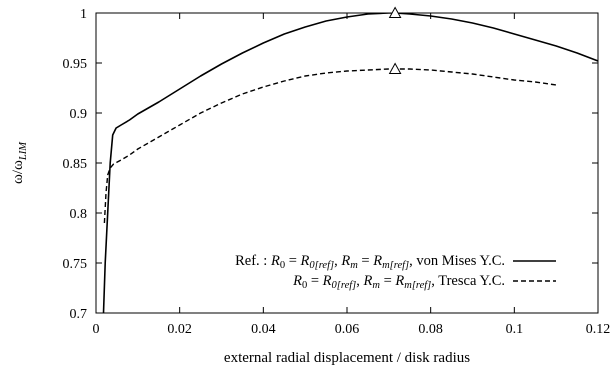 The height and width of the screenshot is (369, 614). Describe the element at coordinates (18, 172) in the screenshot. I see `y-axis-label-base: ω/ω` at that location.